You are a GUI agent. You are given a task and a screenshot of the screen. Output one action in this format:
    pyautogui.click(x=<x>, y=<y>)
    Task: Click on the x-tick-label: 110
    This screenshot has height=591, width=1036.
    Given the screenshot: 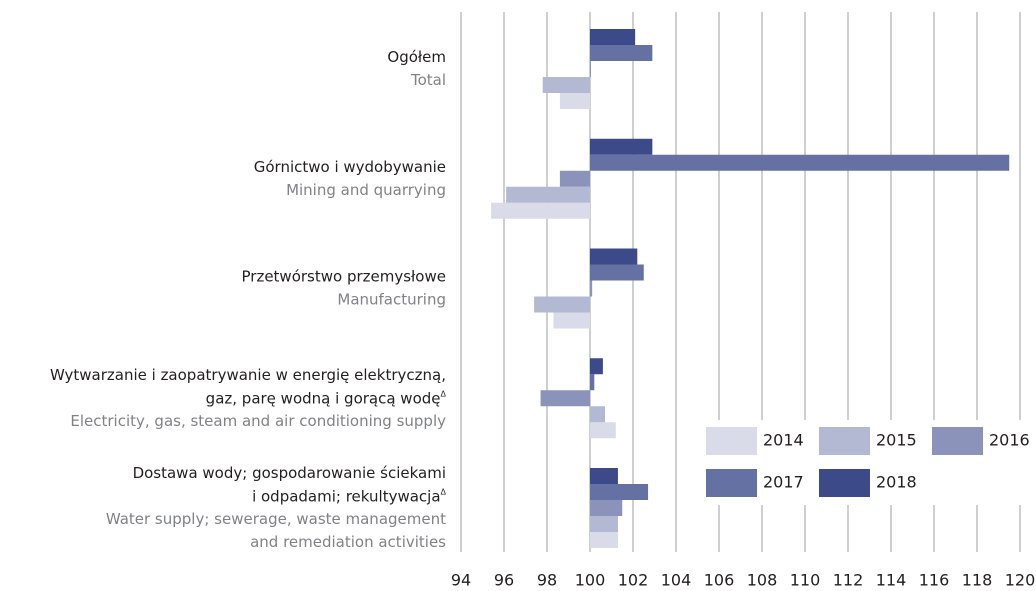 What is the action you would take?
    pyautogui.click(x=805, y=580)
    